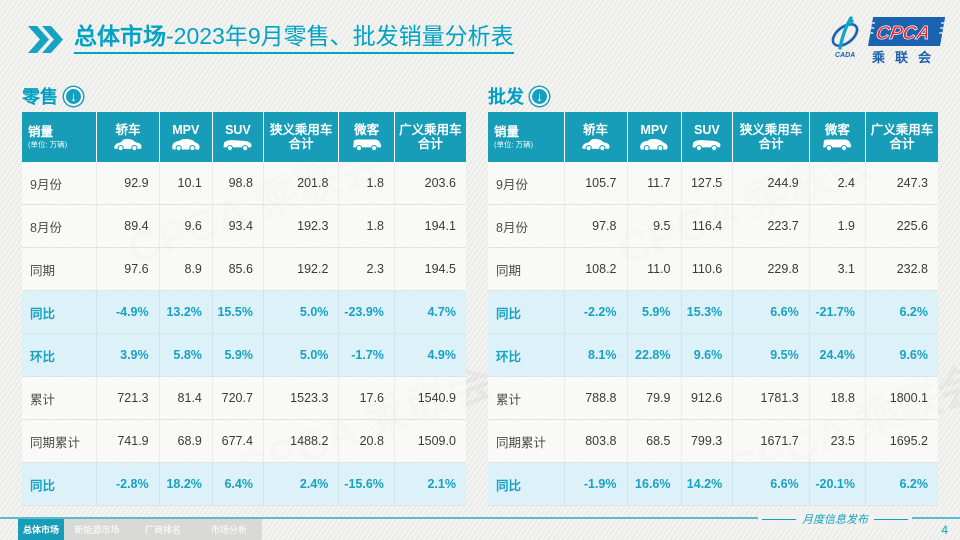  Describe the element at coordinates (340, 36) in the screenshot. I see `page-title-rest: -2023年9月零售、批发销量分析表` at that location.